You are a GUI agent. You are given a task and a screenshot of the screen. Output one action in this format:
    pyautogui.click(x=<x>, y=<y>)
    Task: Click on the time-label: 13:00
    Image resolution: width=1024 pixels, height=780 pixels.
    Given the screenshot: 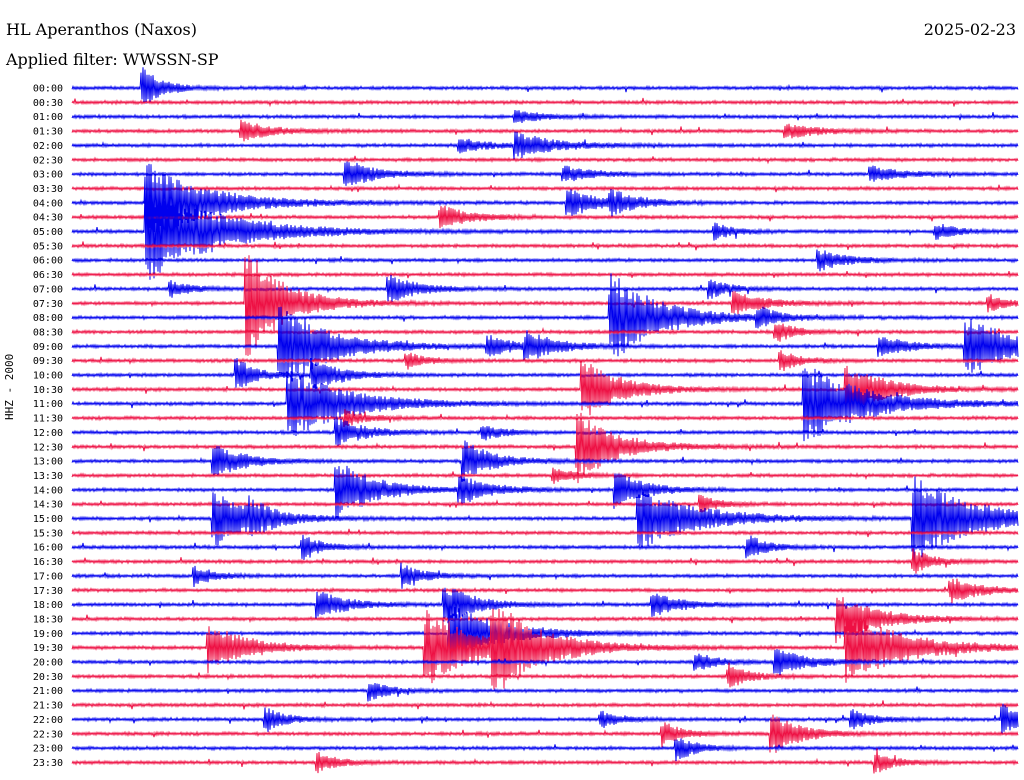 What is the action you would take?
    pyautogui.click(x=48, y=462)
    